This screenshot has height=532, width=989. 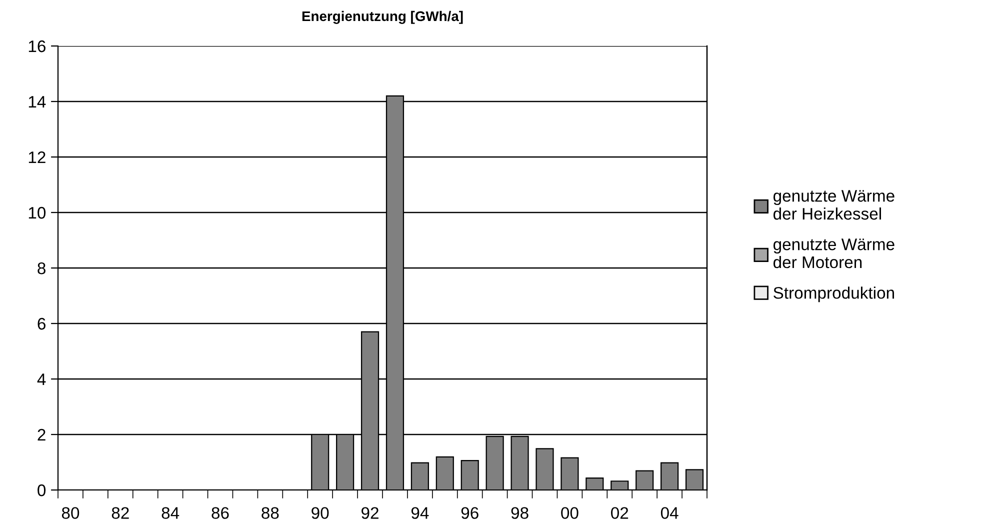 I want to click on y-tick-label: 2, so click(x=42, y=434).